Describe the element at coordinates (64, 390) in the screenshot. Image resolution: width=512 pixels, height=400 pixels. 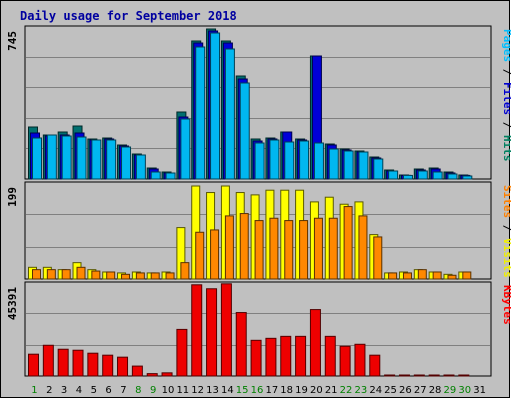
I see `x-tick-label-3: 3` at that location.